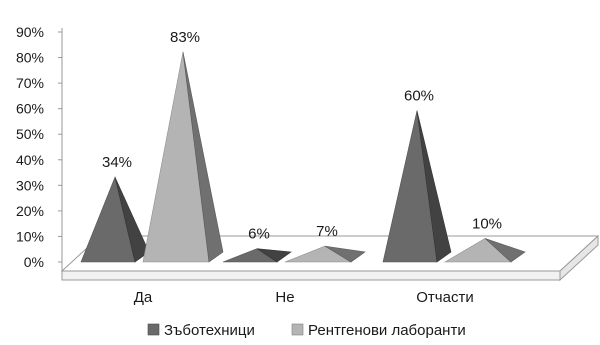 The image size is (600, 345). What do you see at coordinates (30, 185) in the screenshot?
I see `y-tick-label: 30%` at bounding box center [30, 185].